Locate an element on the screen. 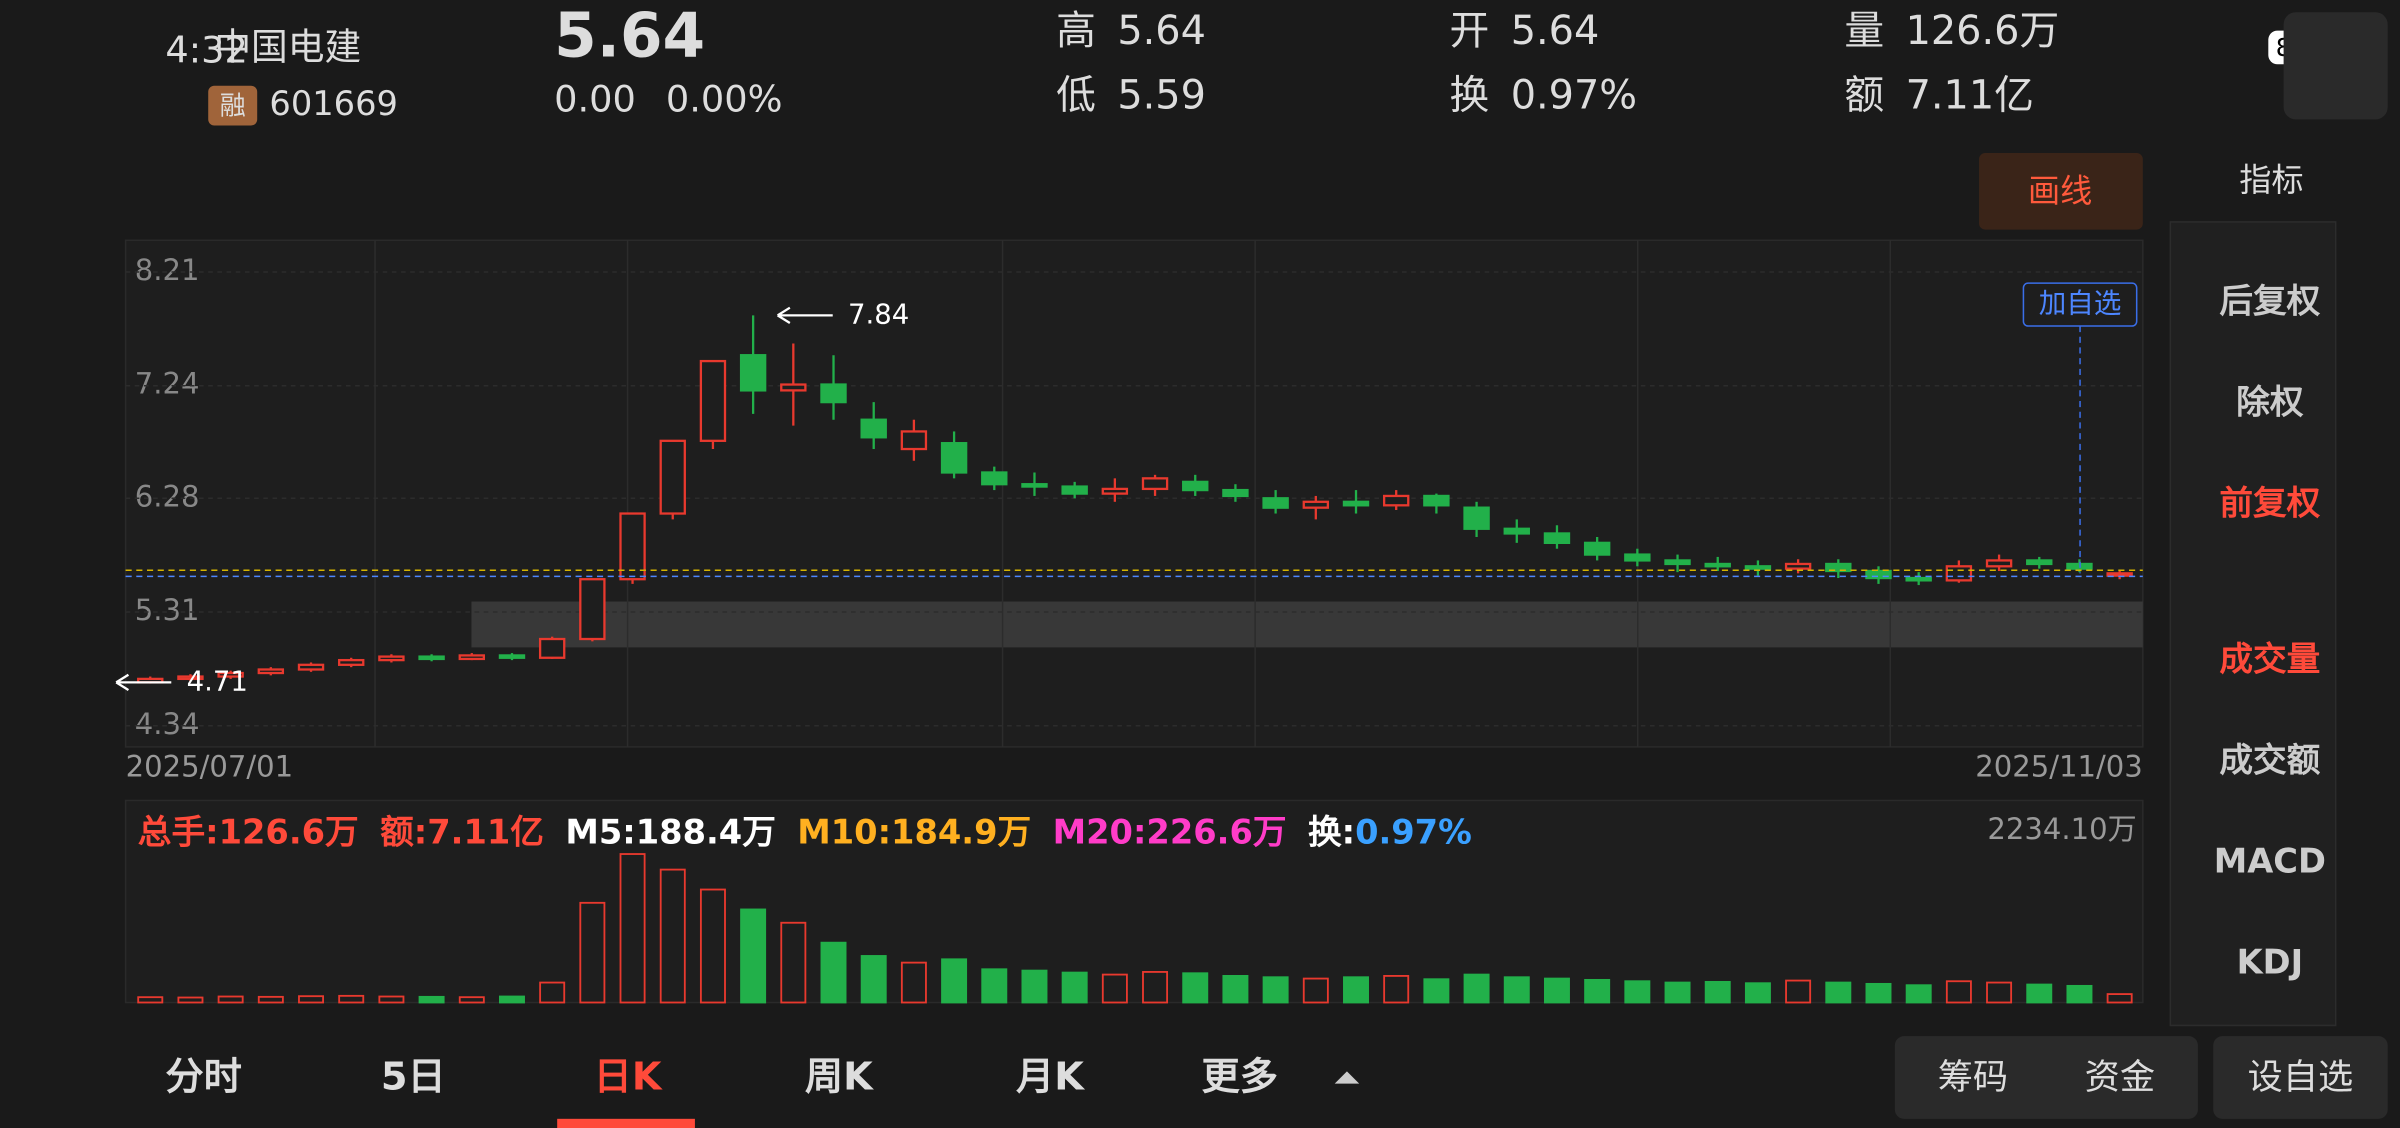 The image size is (2400, 1128). more-arrow is located at coordinates (1347, 1077).